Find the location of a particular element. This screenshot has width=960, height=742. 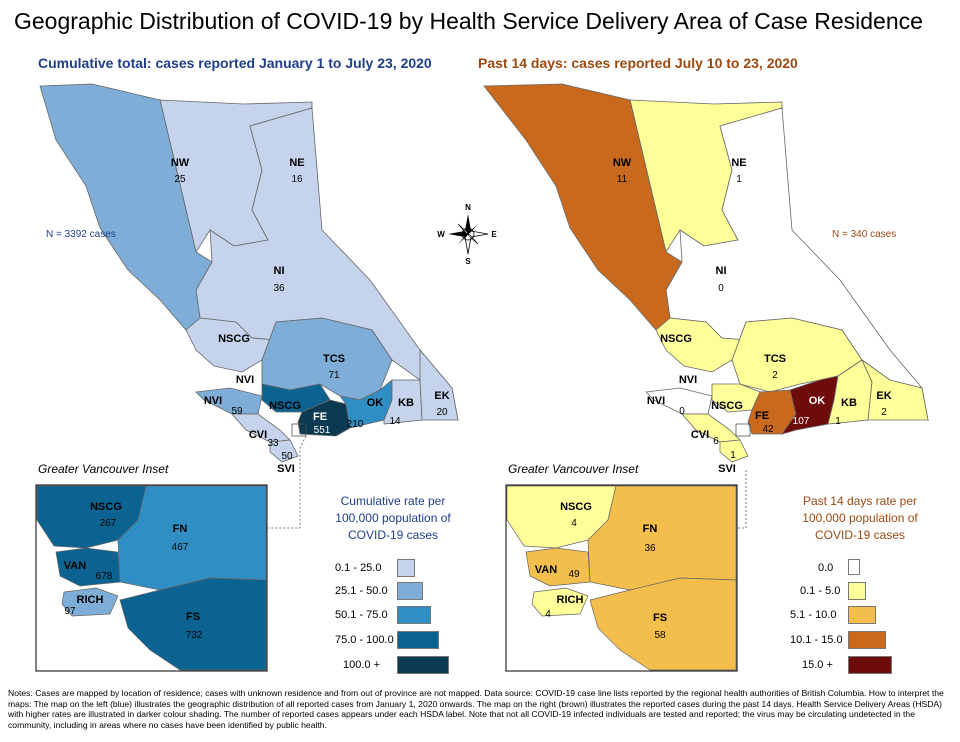

right-inset-fs-value: 58 is located at coordinates (660, 635).